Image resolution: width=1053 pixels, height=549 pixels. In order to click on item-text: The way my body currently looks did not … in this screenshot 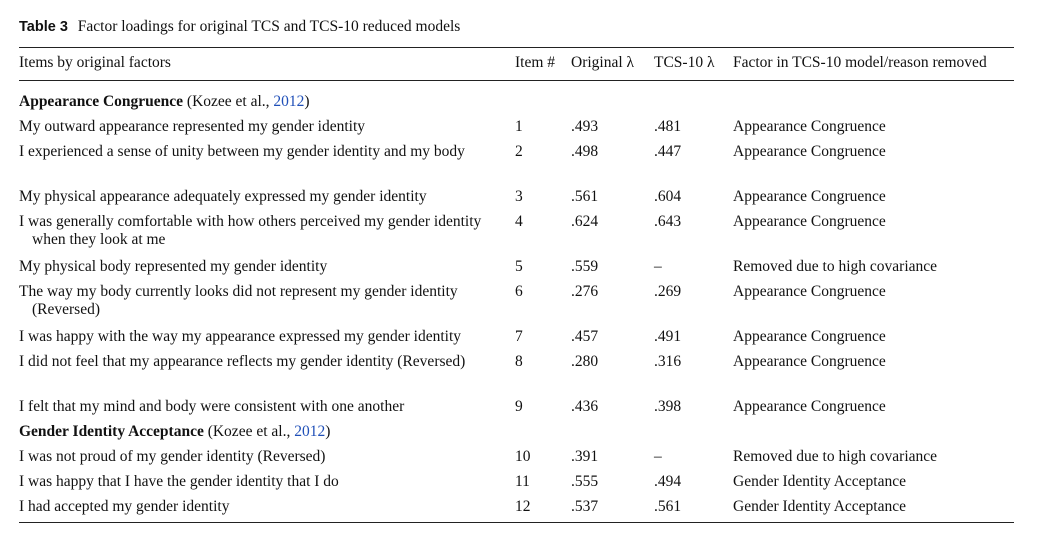, I will do `click(238, 300)`.